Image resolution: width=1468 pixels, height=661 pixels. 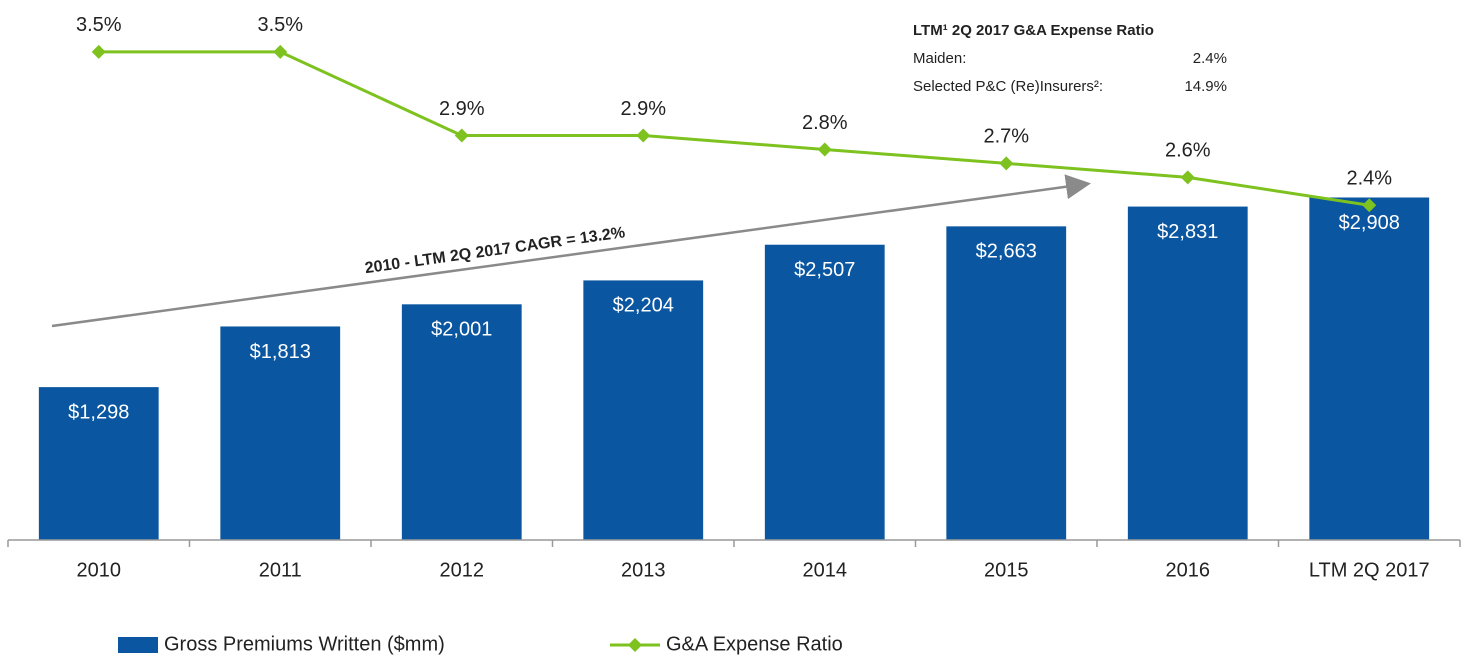 I want to click on x-tick-label: 2011, so click(x=280, y=570).